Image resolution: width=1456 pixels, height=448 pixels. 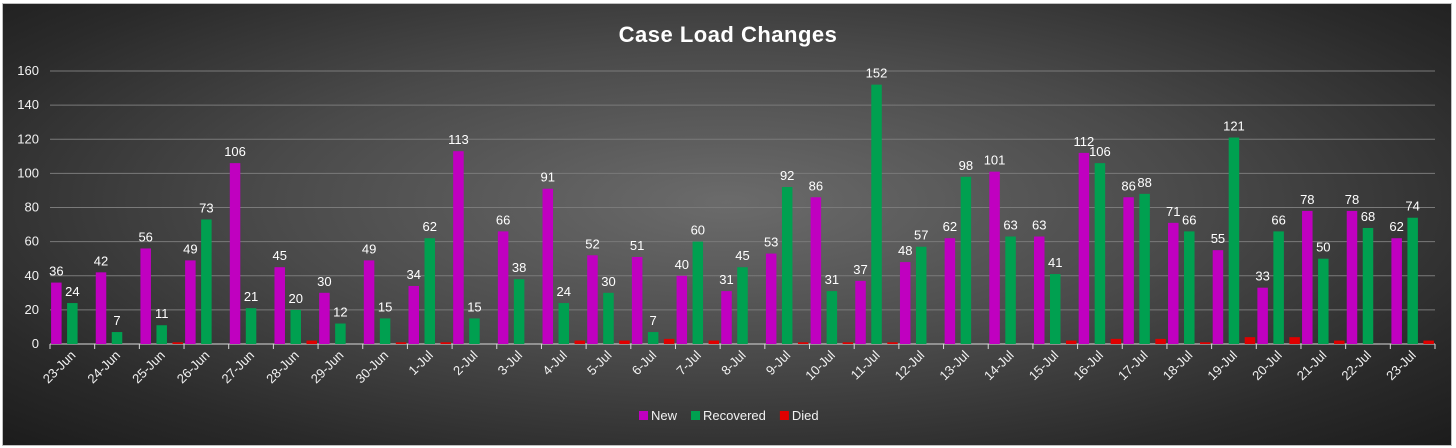 I want to click on x-tick-label: 10-Jul, so click(x=820, y=365).